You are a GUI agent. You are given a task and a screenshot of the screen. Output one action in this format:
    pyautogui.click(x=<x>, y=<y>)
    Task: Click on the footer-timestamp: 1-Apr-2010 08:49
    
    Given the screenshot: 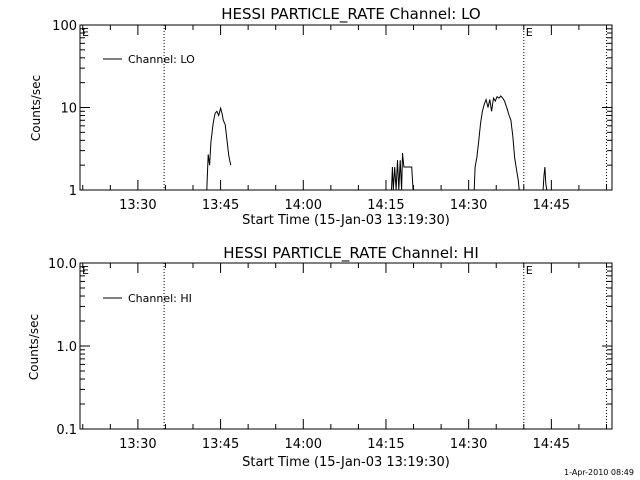 What is the action you would take?
    pyautogui.click(x=599, y=472)
    